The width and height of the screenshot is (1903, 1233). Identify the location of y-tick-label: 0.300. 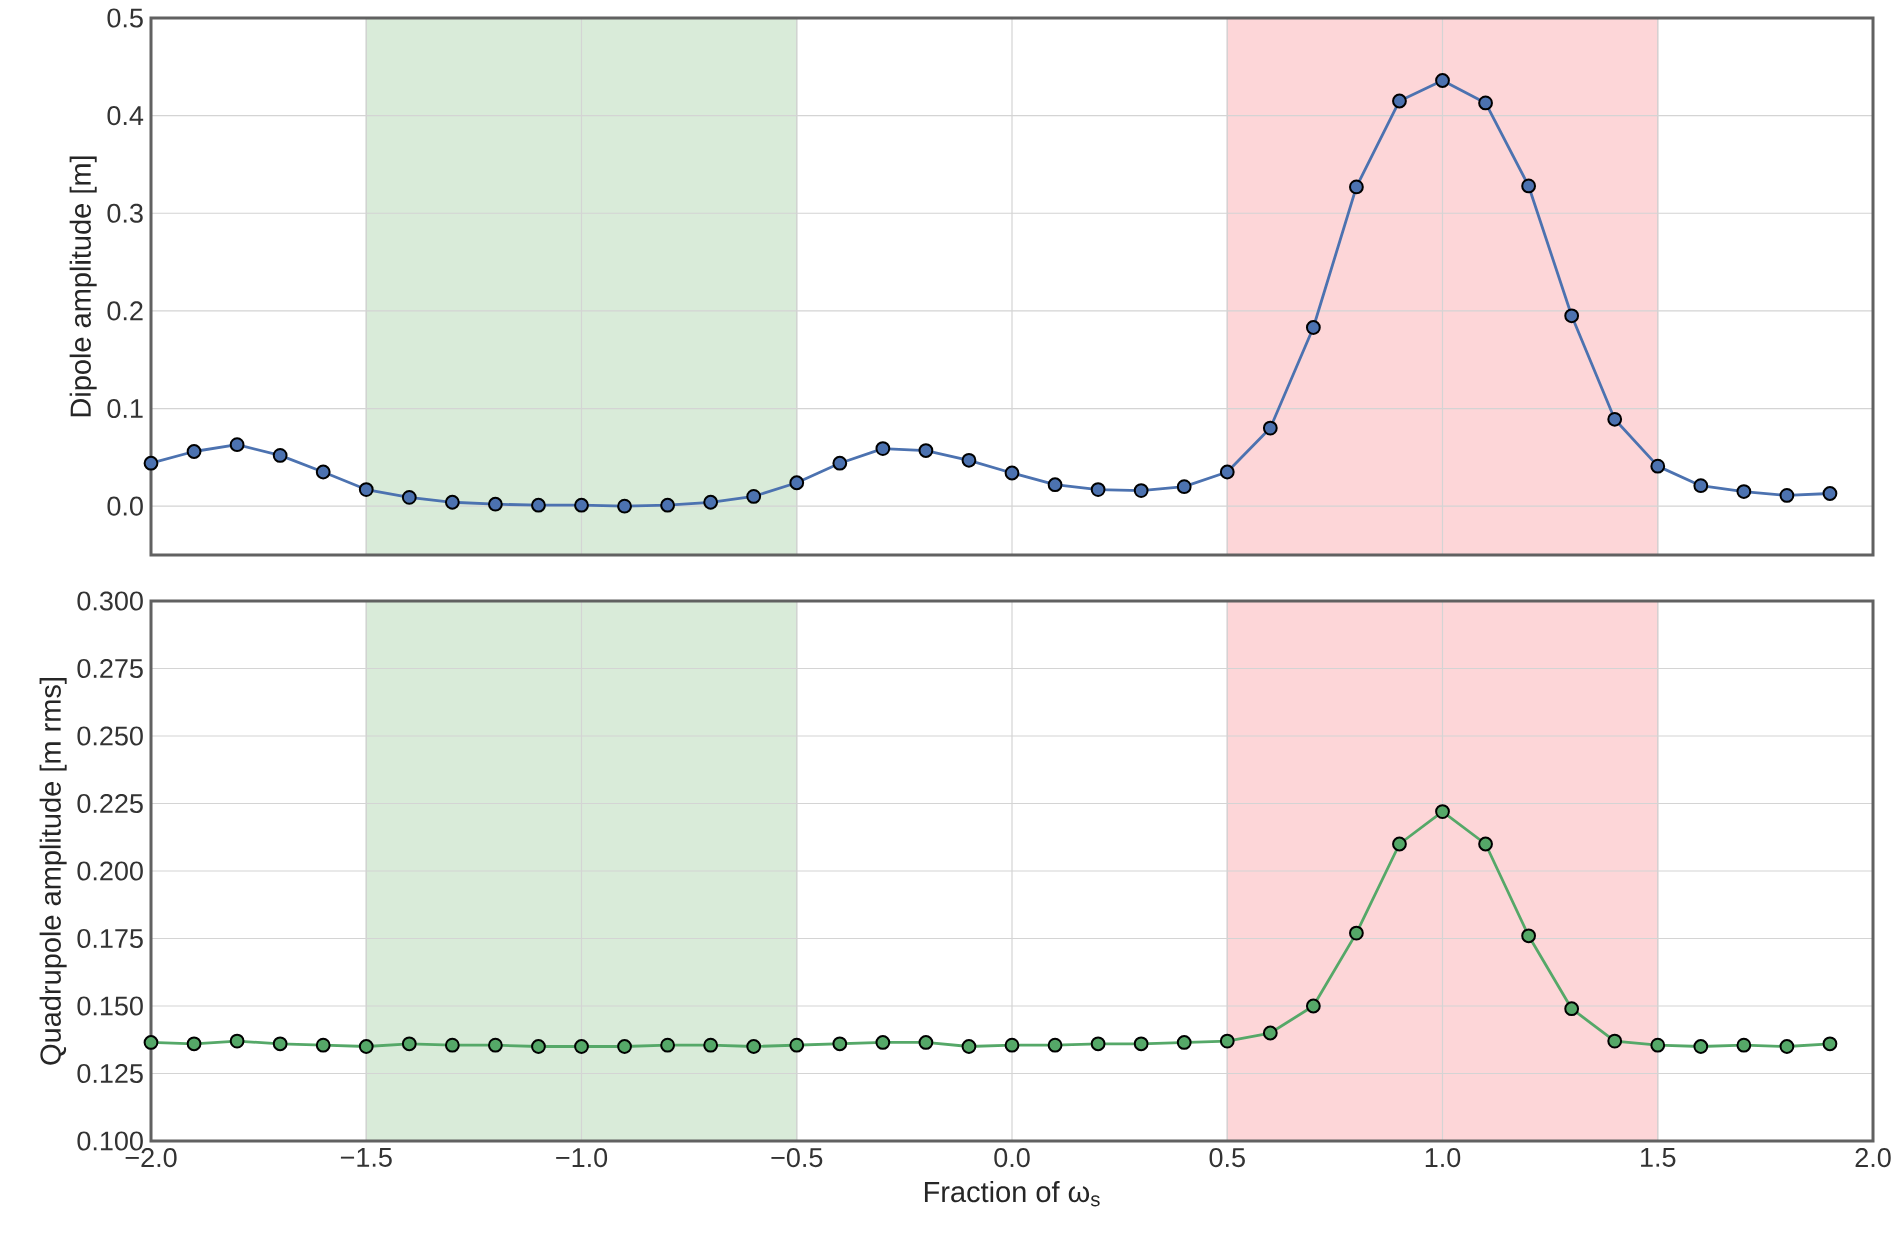
(110, 601).